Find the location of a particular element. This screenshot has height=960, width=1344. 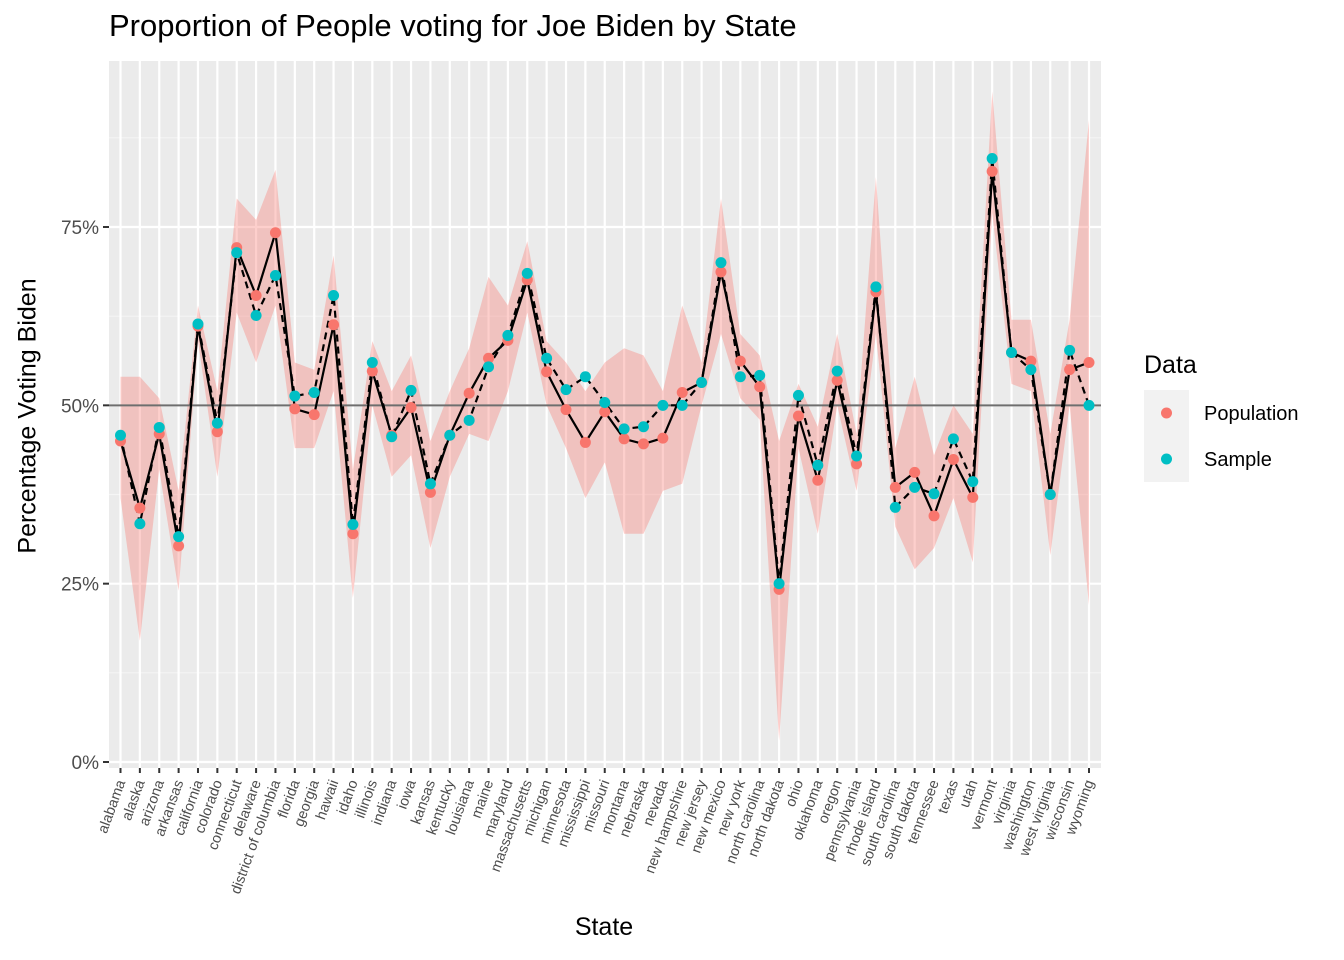

y-tick-label: 75% is located at coordinates (80, 228).